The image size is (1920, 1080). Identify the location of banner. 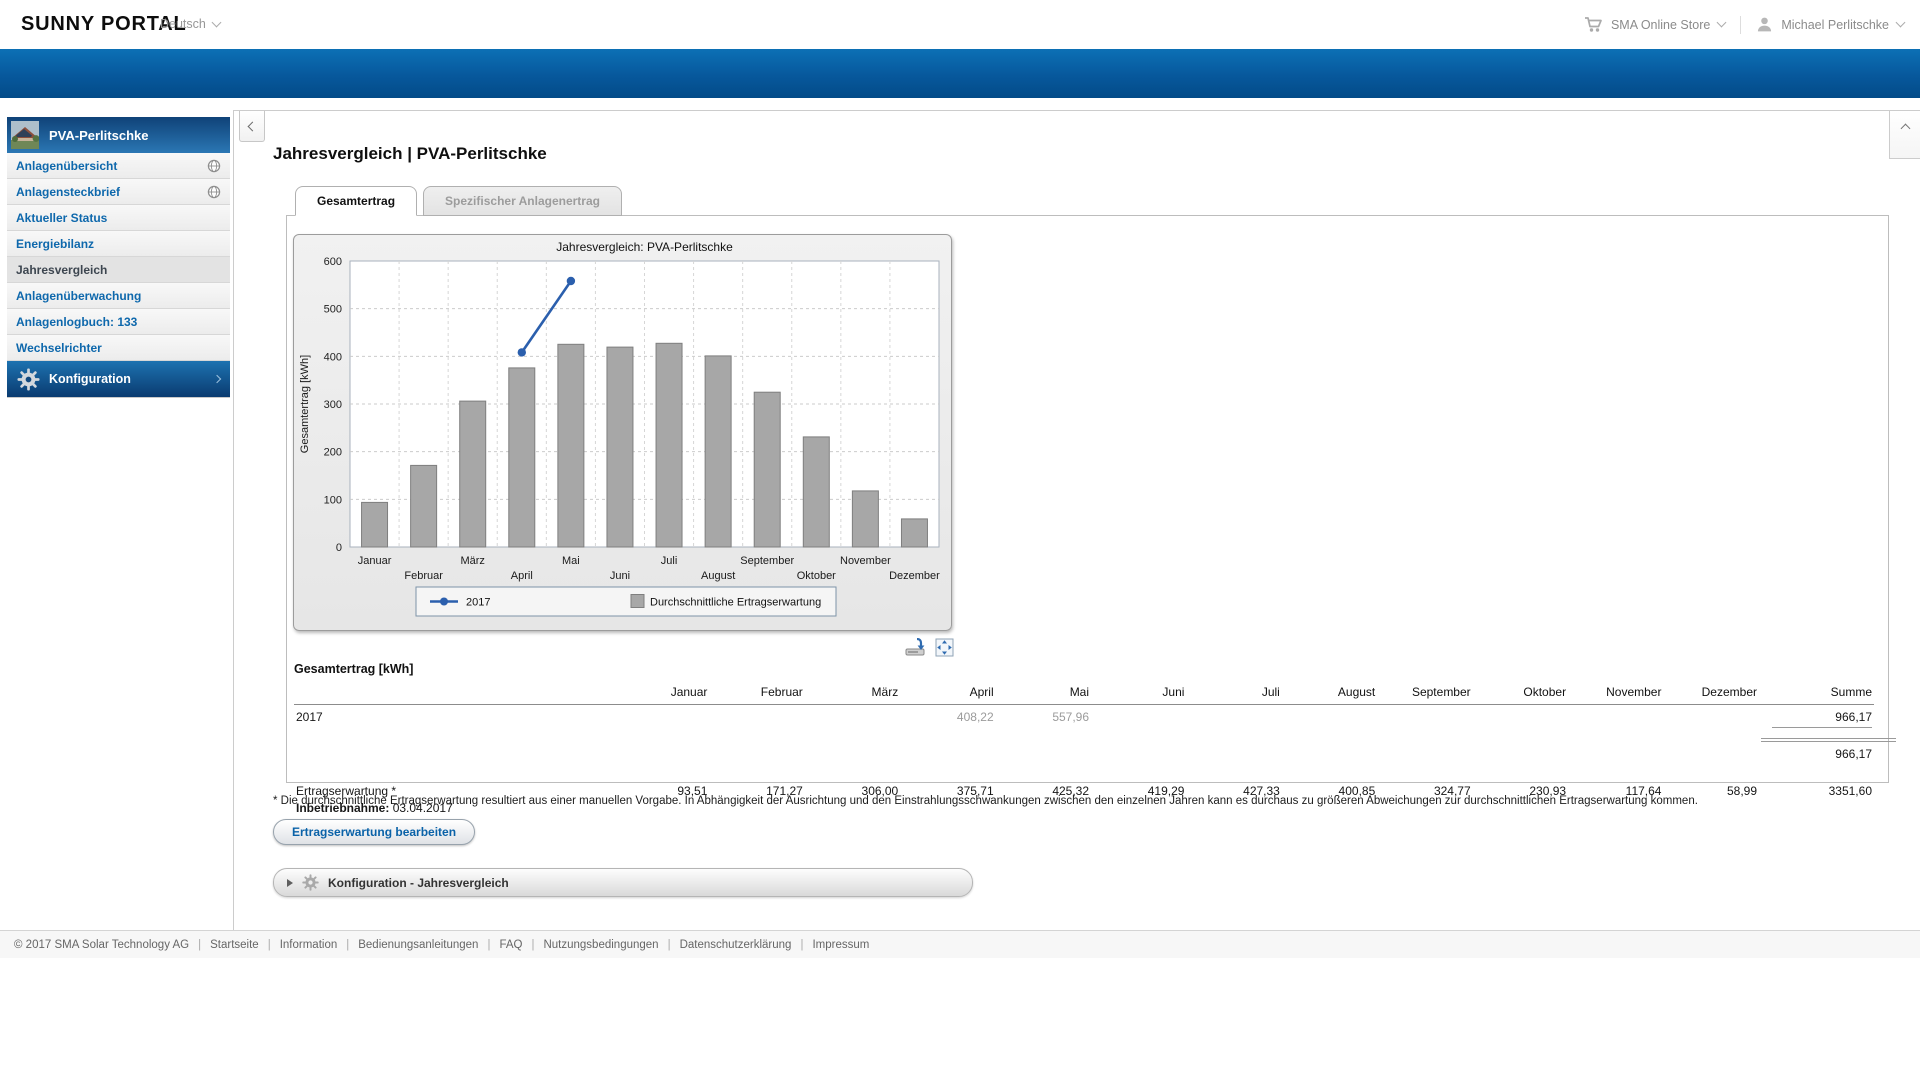
(960, 73).